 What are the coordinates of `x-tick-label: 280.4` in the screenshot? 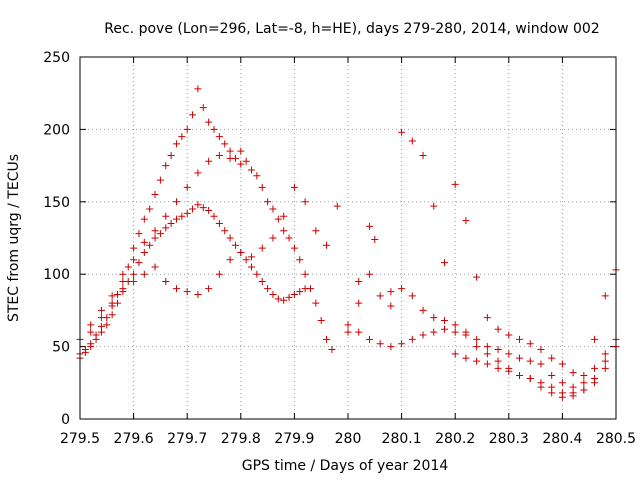 It's located at (562, 439).